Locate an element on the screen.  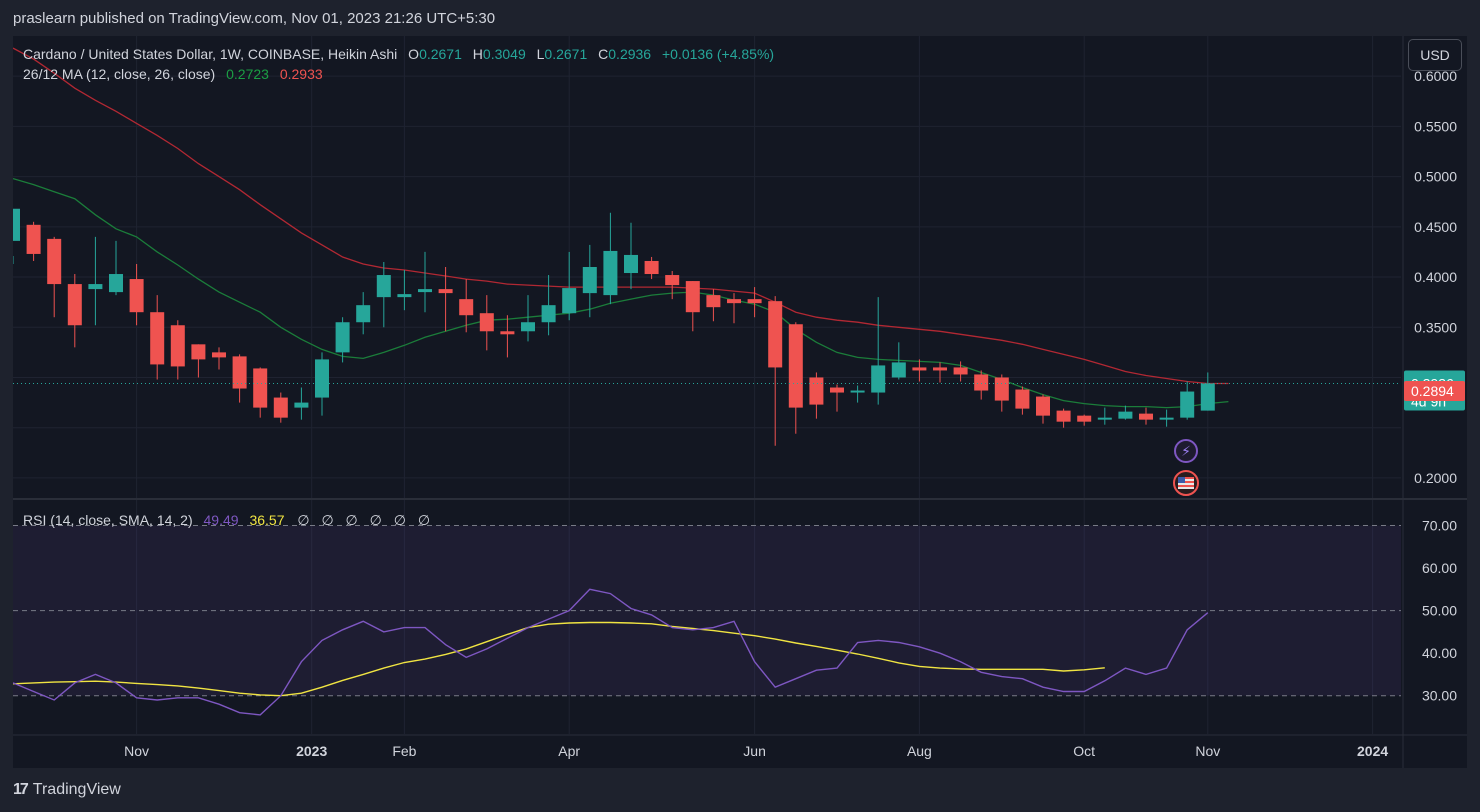
footer: 17 TradingView is located at coordinates (67, 790).